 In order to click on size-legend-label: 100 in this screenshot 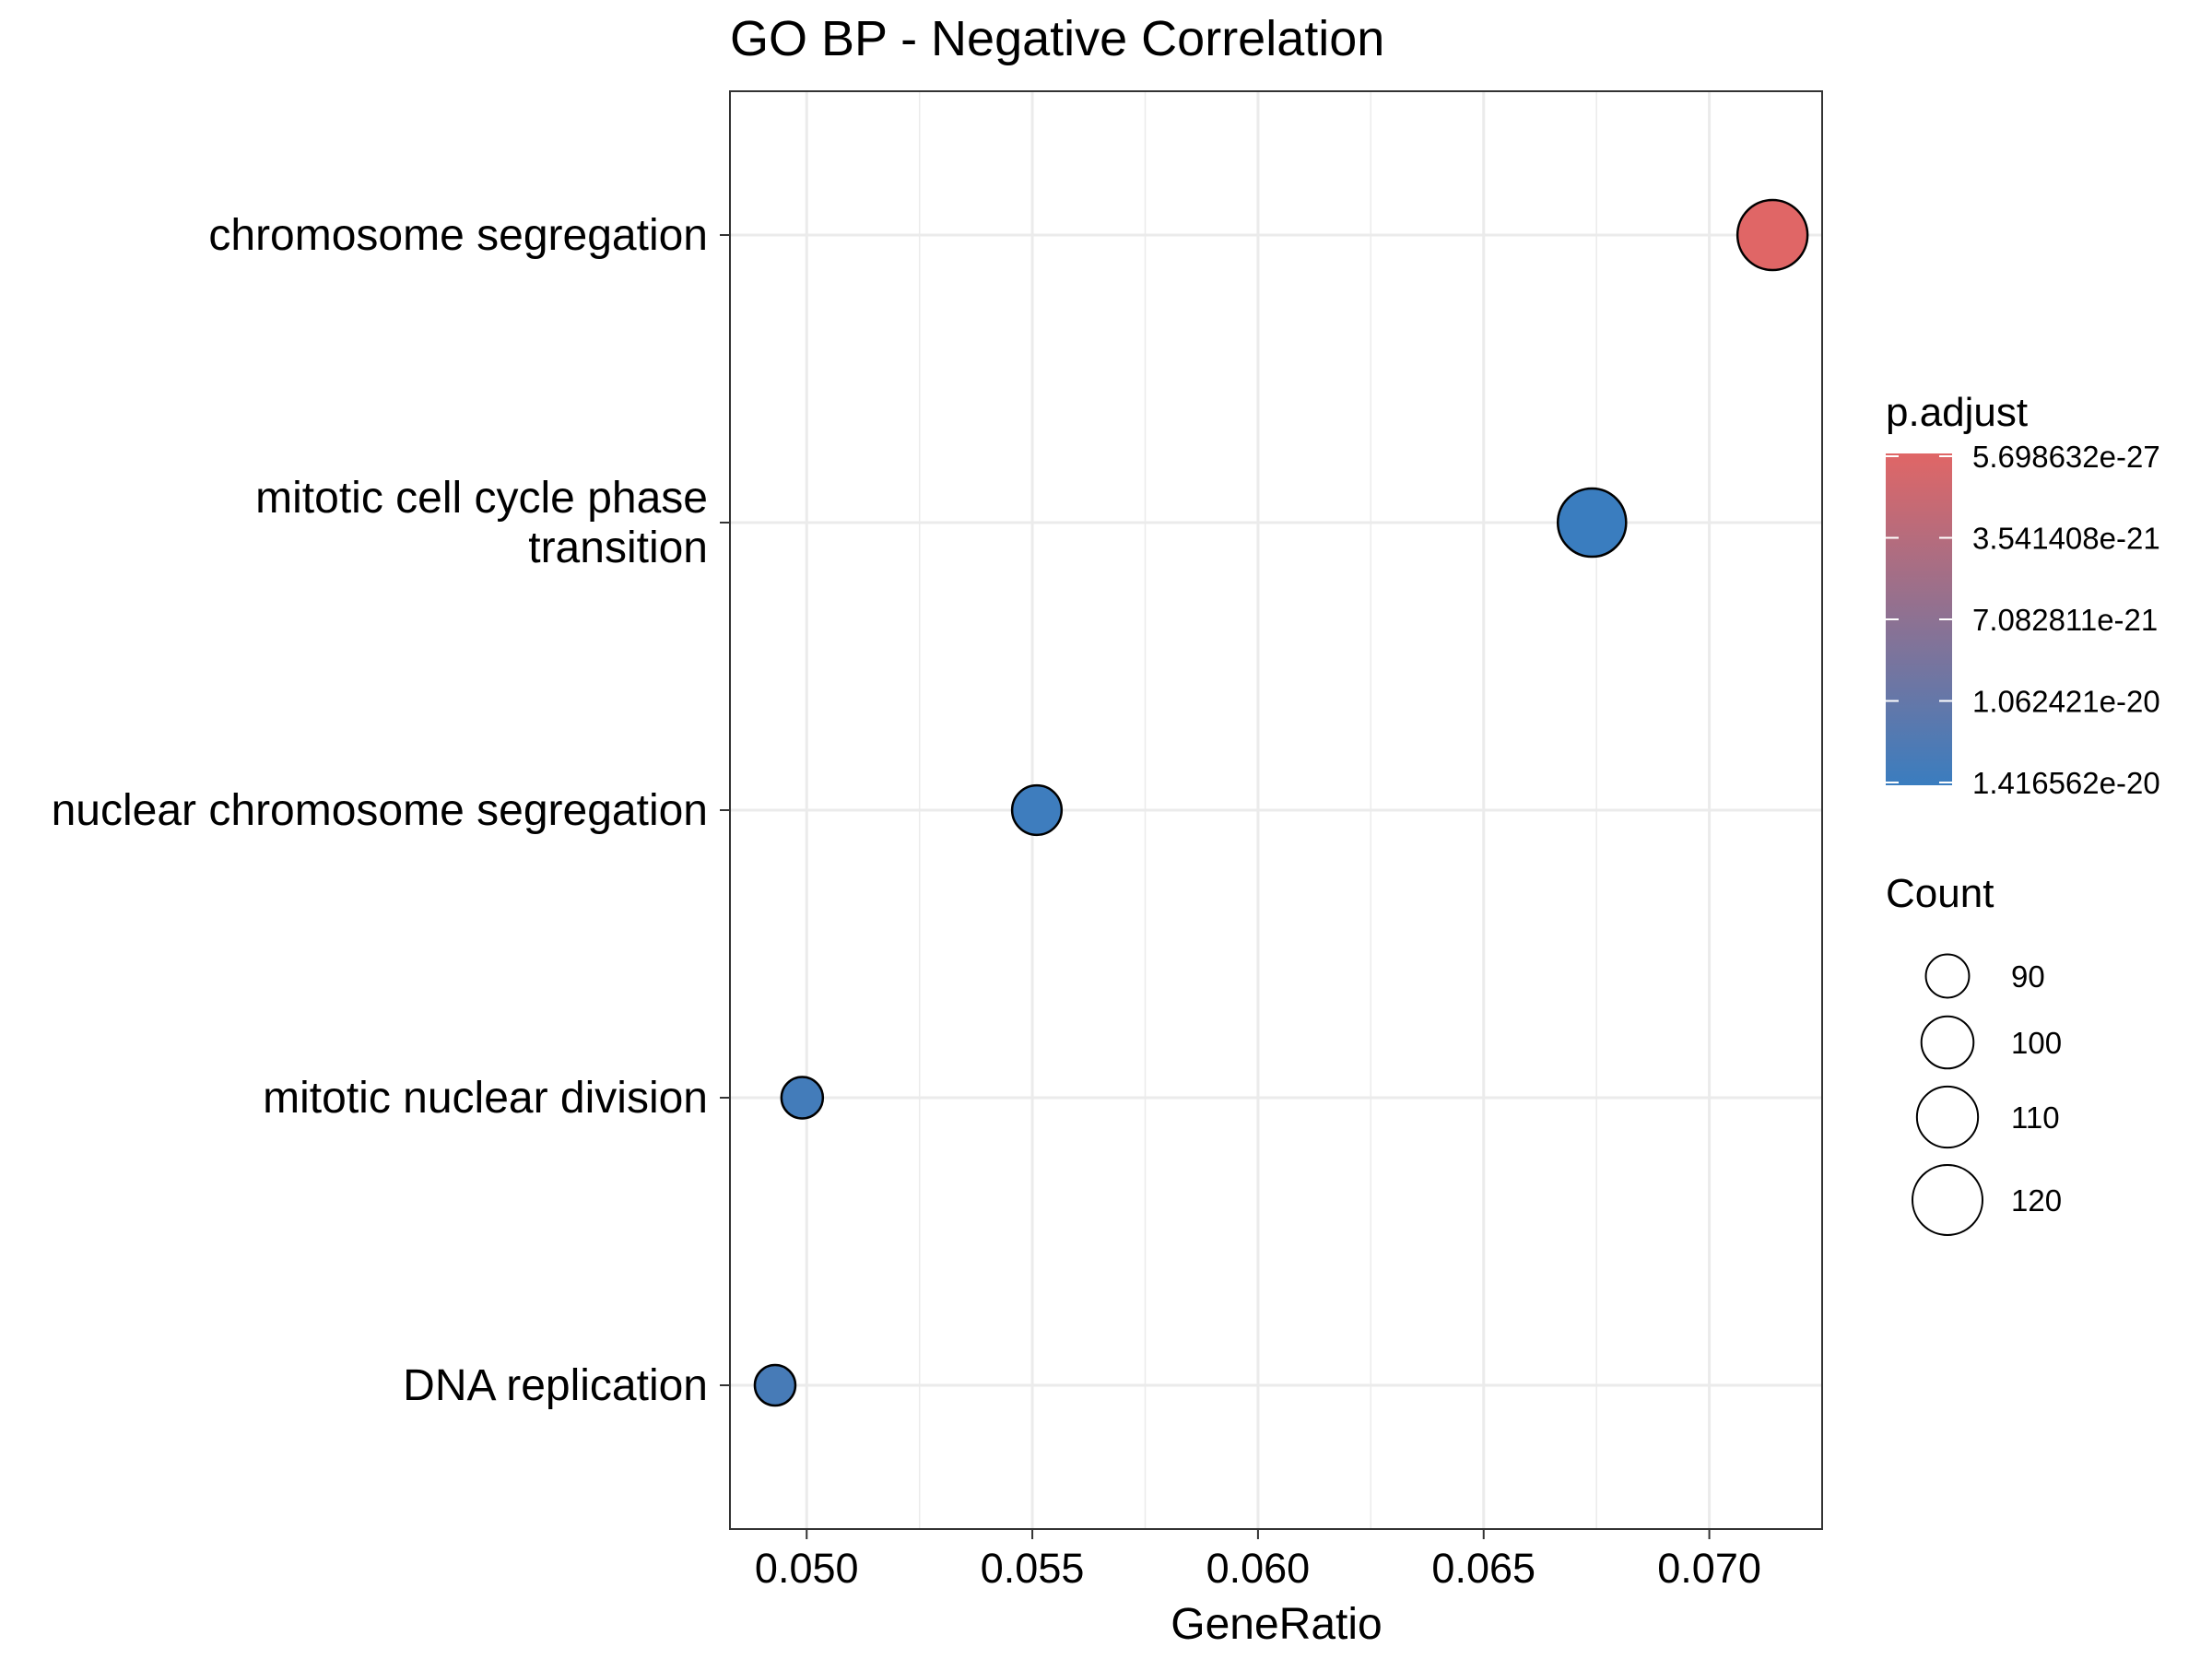, I will do `click(2036, 1043)`.